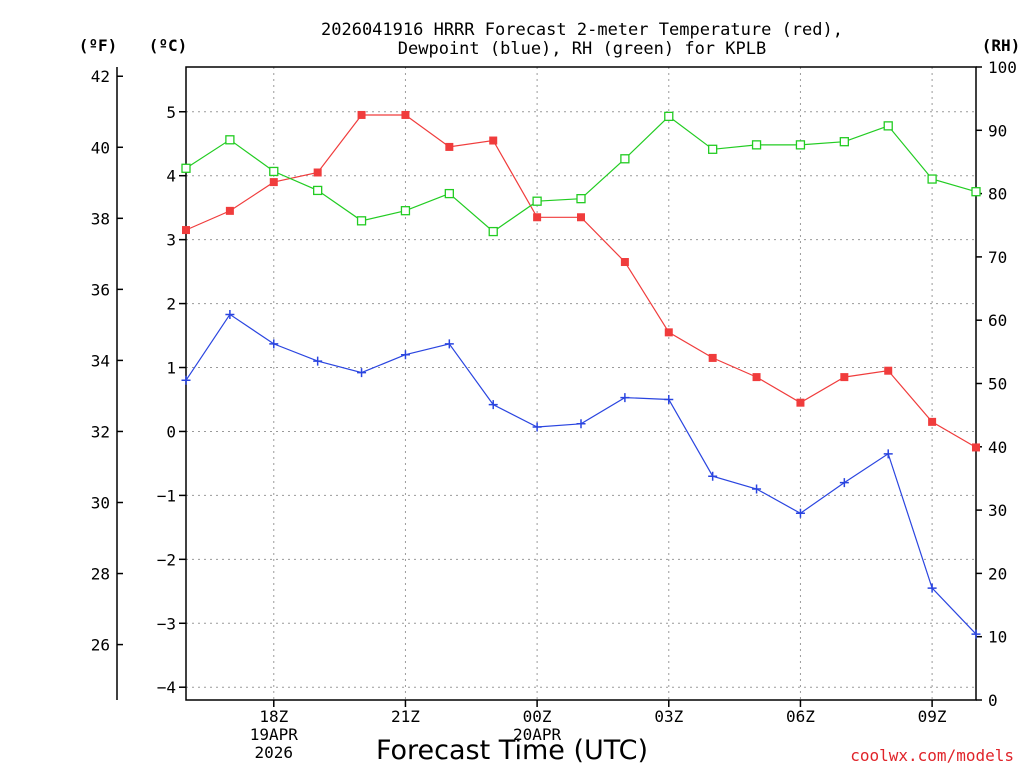  What do you see at coordinates (171, 112) in the screenshot?
I see `celsius-tick-label: 5` at bounding box center [171, 112].